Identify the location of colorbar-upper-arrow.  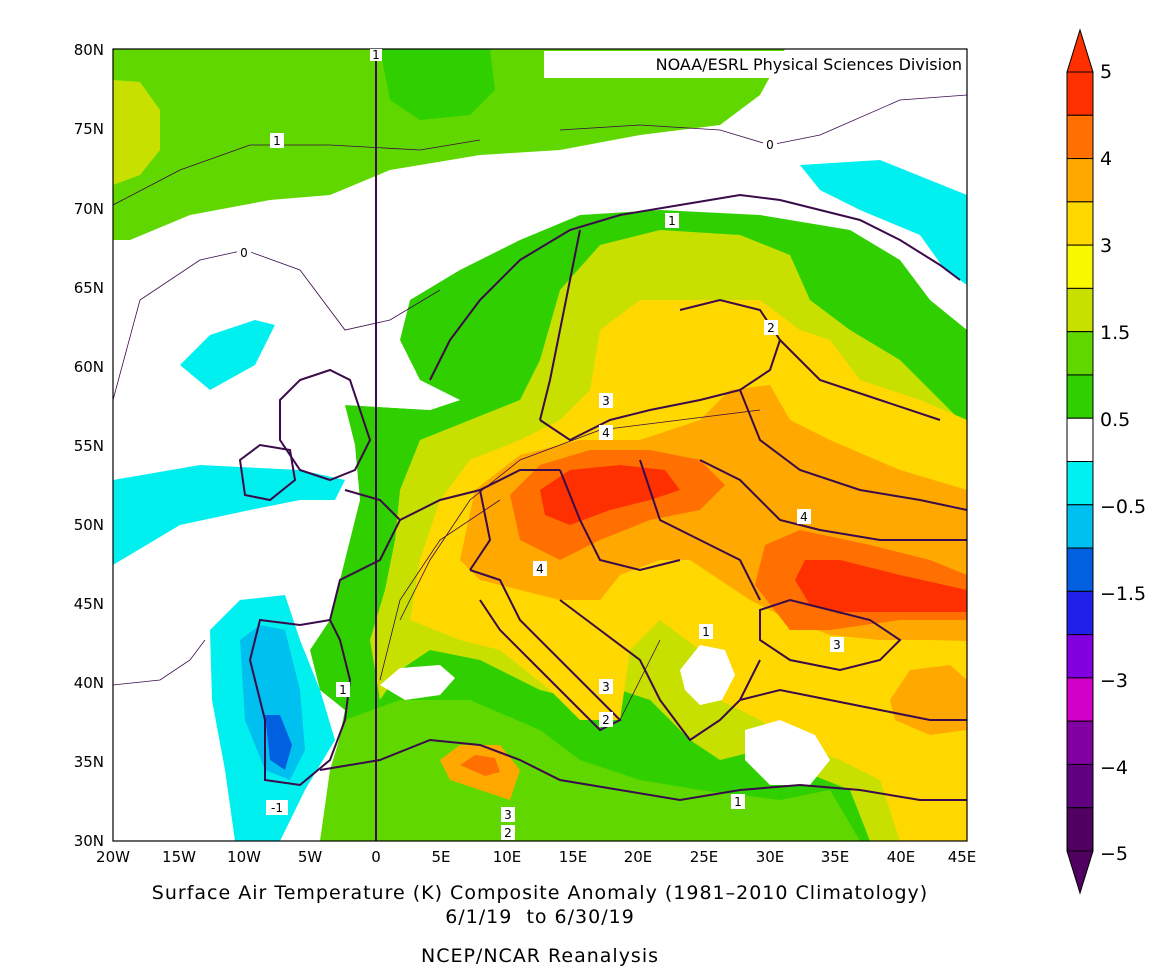
(1080, 50).